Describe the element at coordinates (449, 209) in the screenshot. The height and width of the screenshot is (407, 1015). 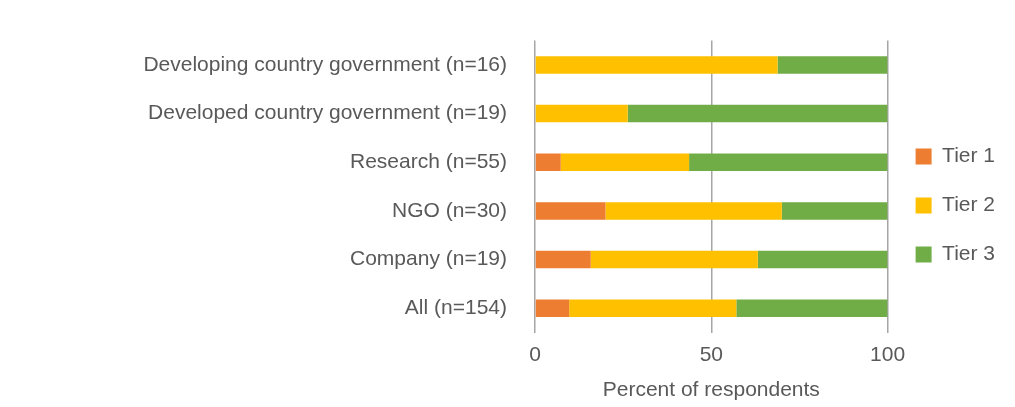
I see `y-tick-label: NGO (n=30)` at that location.